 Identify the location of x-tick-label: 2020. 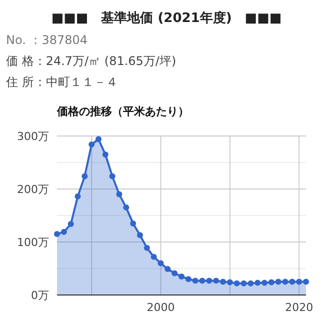
(299, 307).